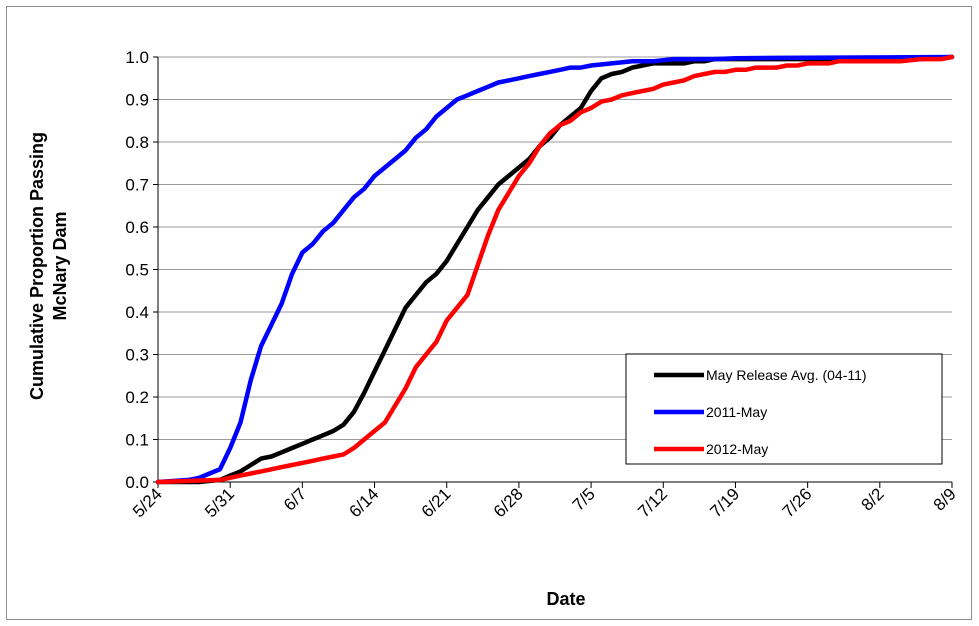 Image resolution: width=979 pixels, height=626 pixels. Describe the element at coordinates (137, 57) in the screenshot. I see `y-tick-label: 1.0` at that location.